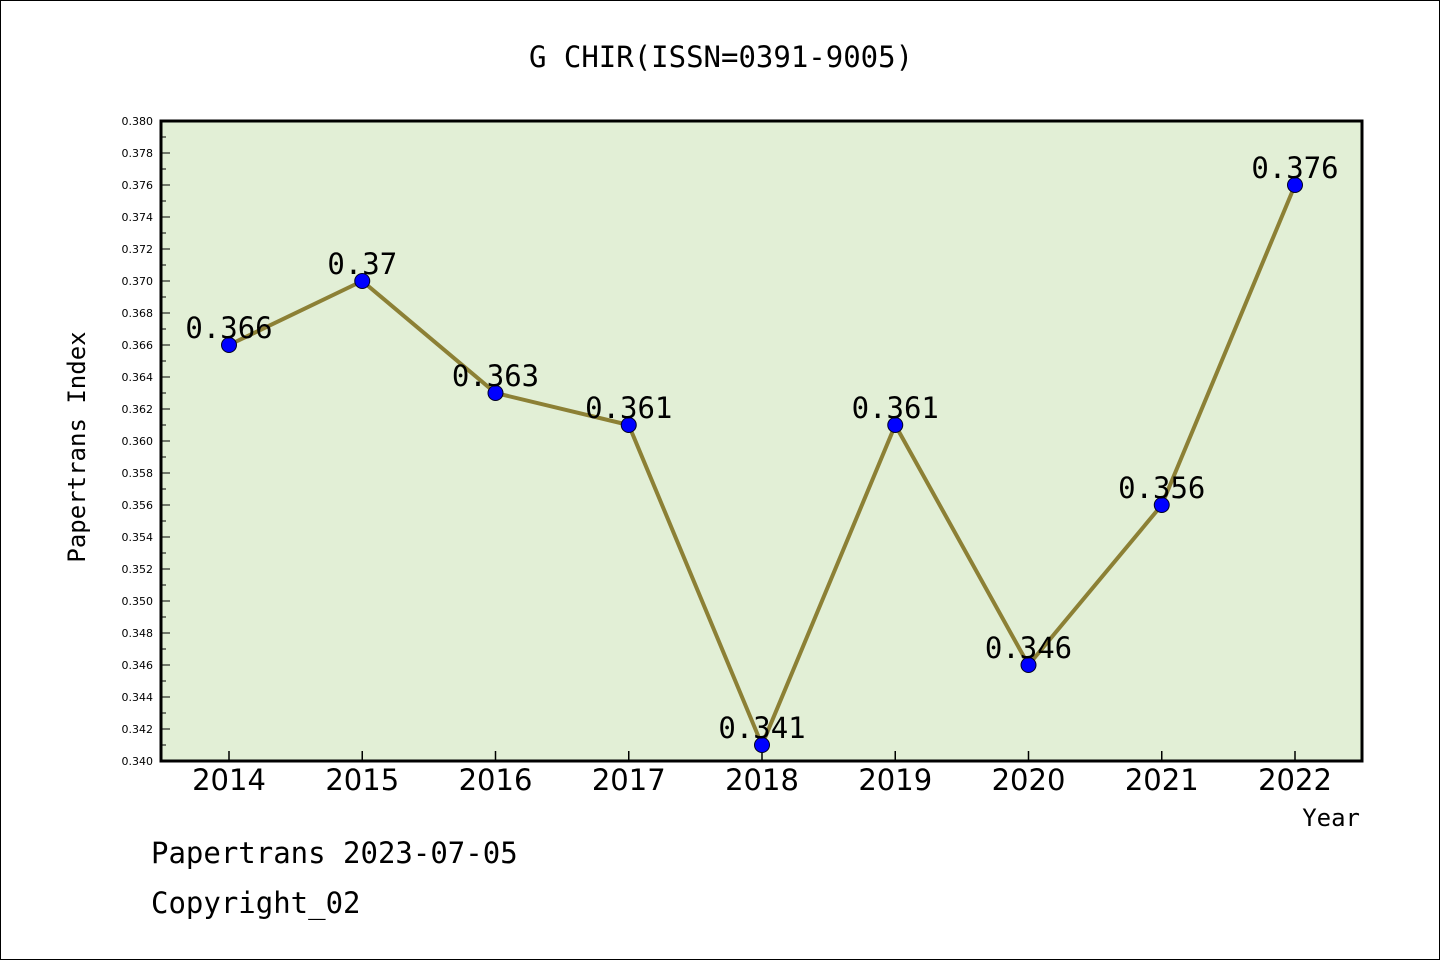  What do you see at coordinates (77, 446) in the screenshot?
I see `y-axis-label: Papertrans Index` at bounding box center [77, 446].